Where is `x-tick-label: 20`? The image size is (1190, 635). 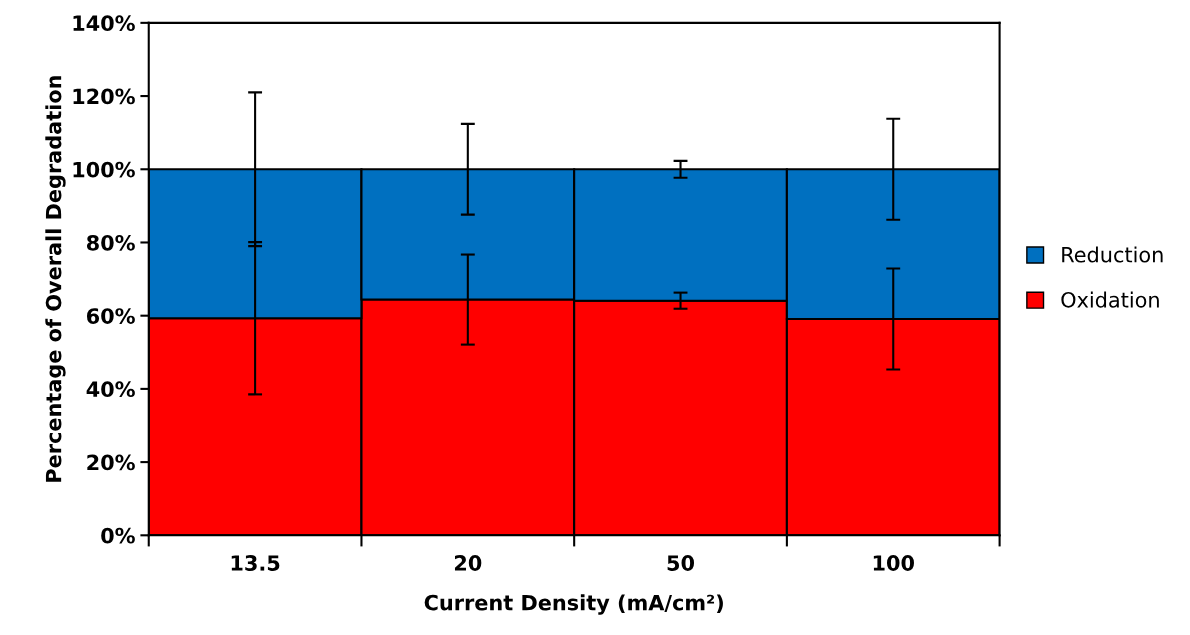
x-tick-label: 20 is located at coordinates (468, 563).